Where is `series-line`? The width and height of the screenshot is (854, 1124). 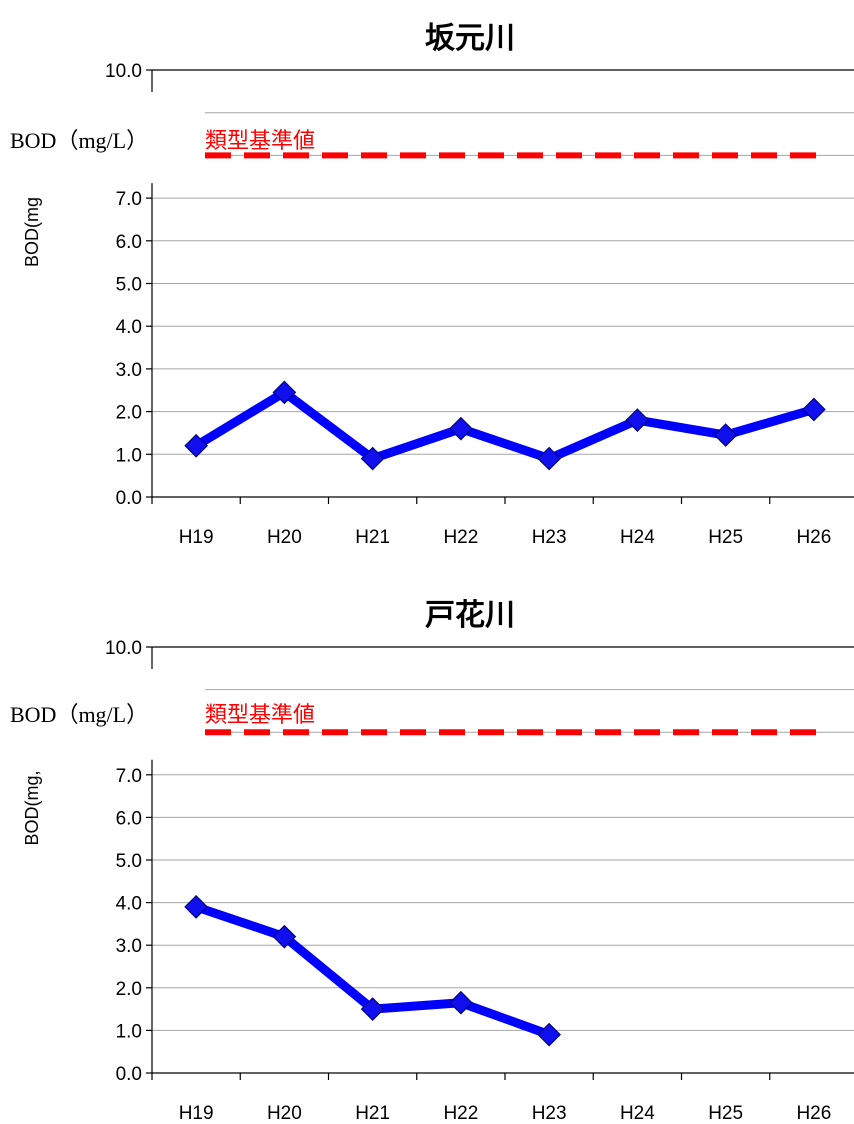
series-line is located at coordinates (505, 425).